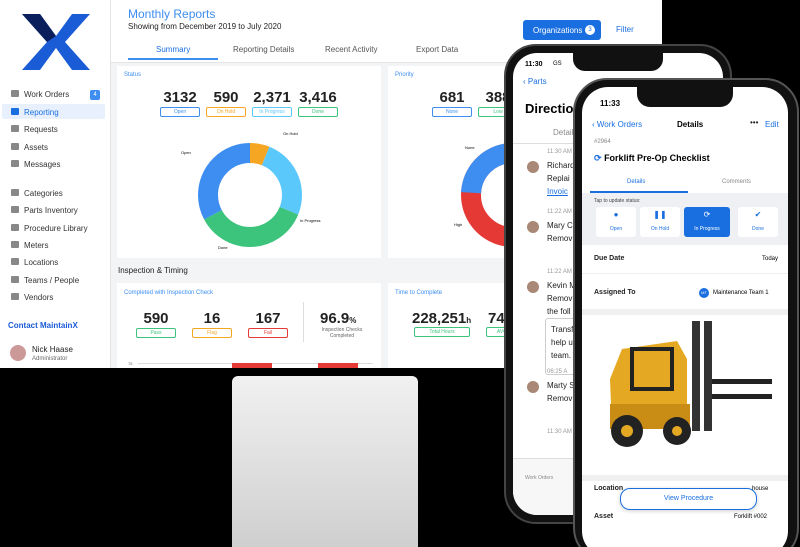 Image resolution: width=800 pixels, height=547 pixels. I want to click on donut-label: None, so click(470, 147).